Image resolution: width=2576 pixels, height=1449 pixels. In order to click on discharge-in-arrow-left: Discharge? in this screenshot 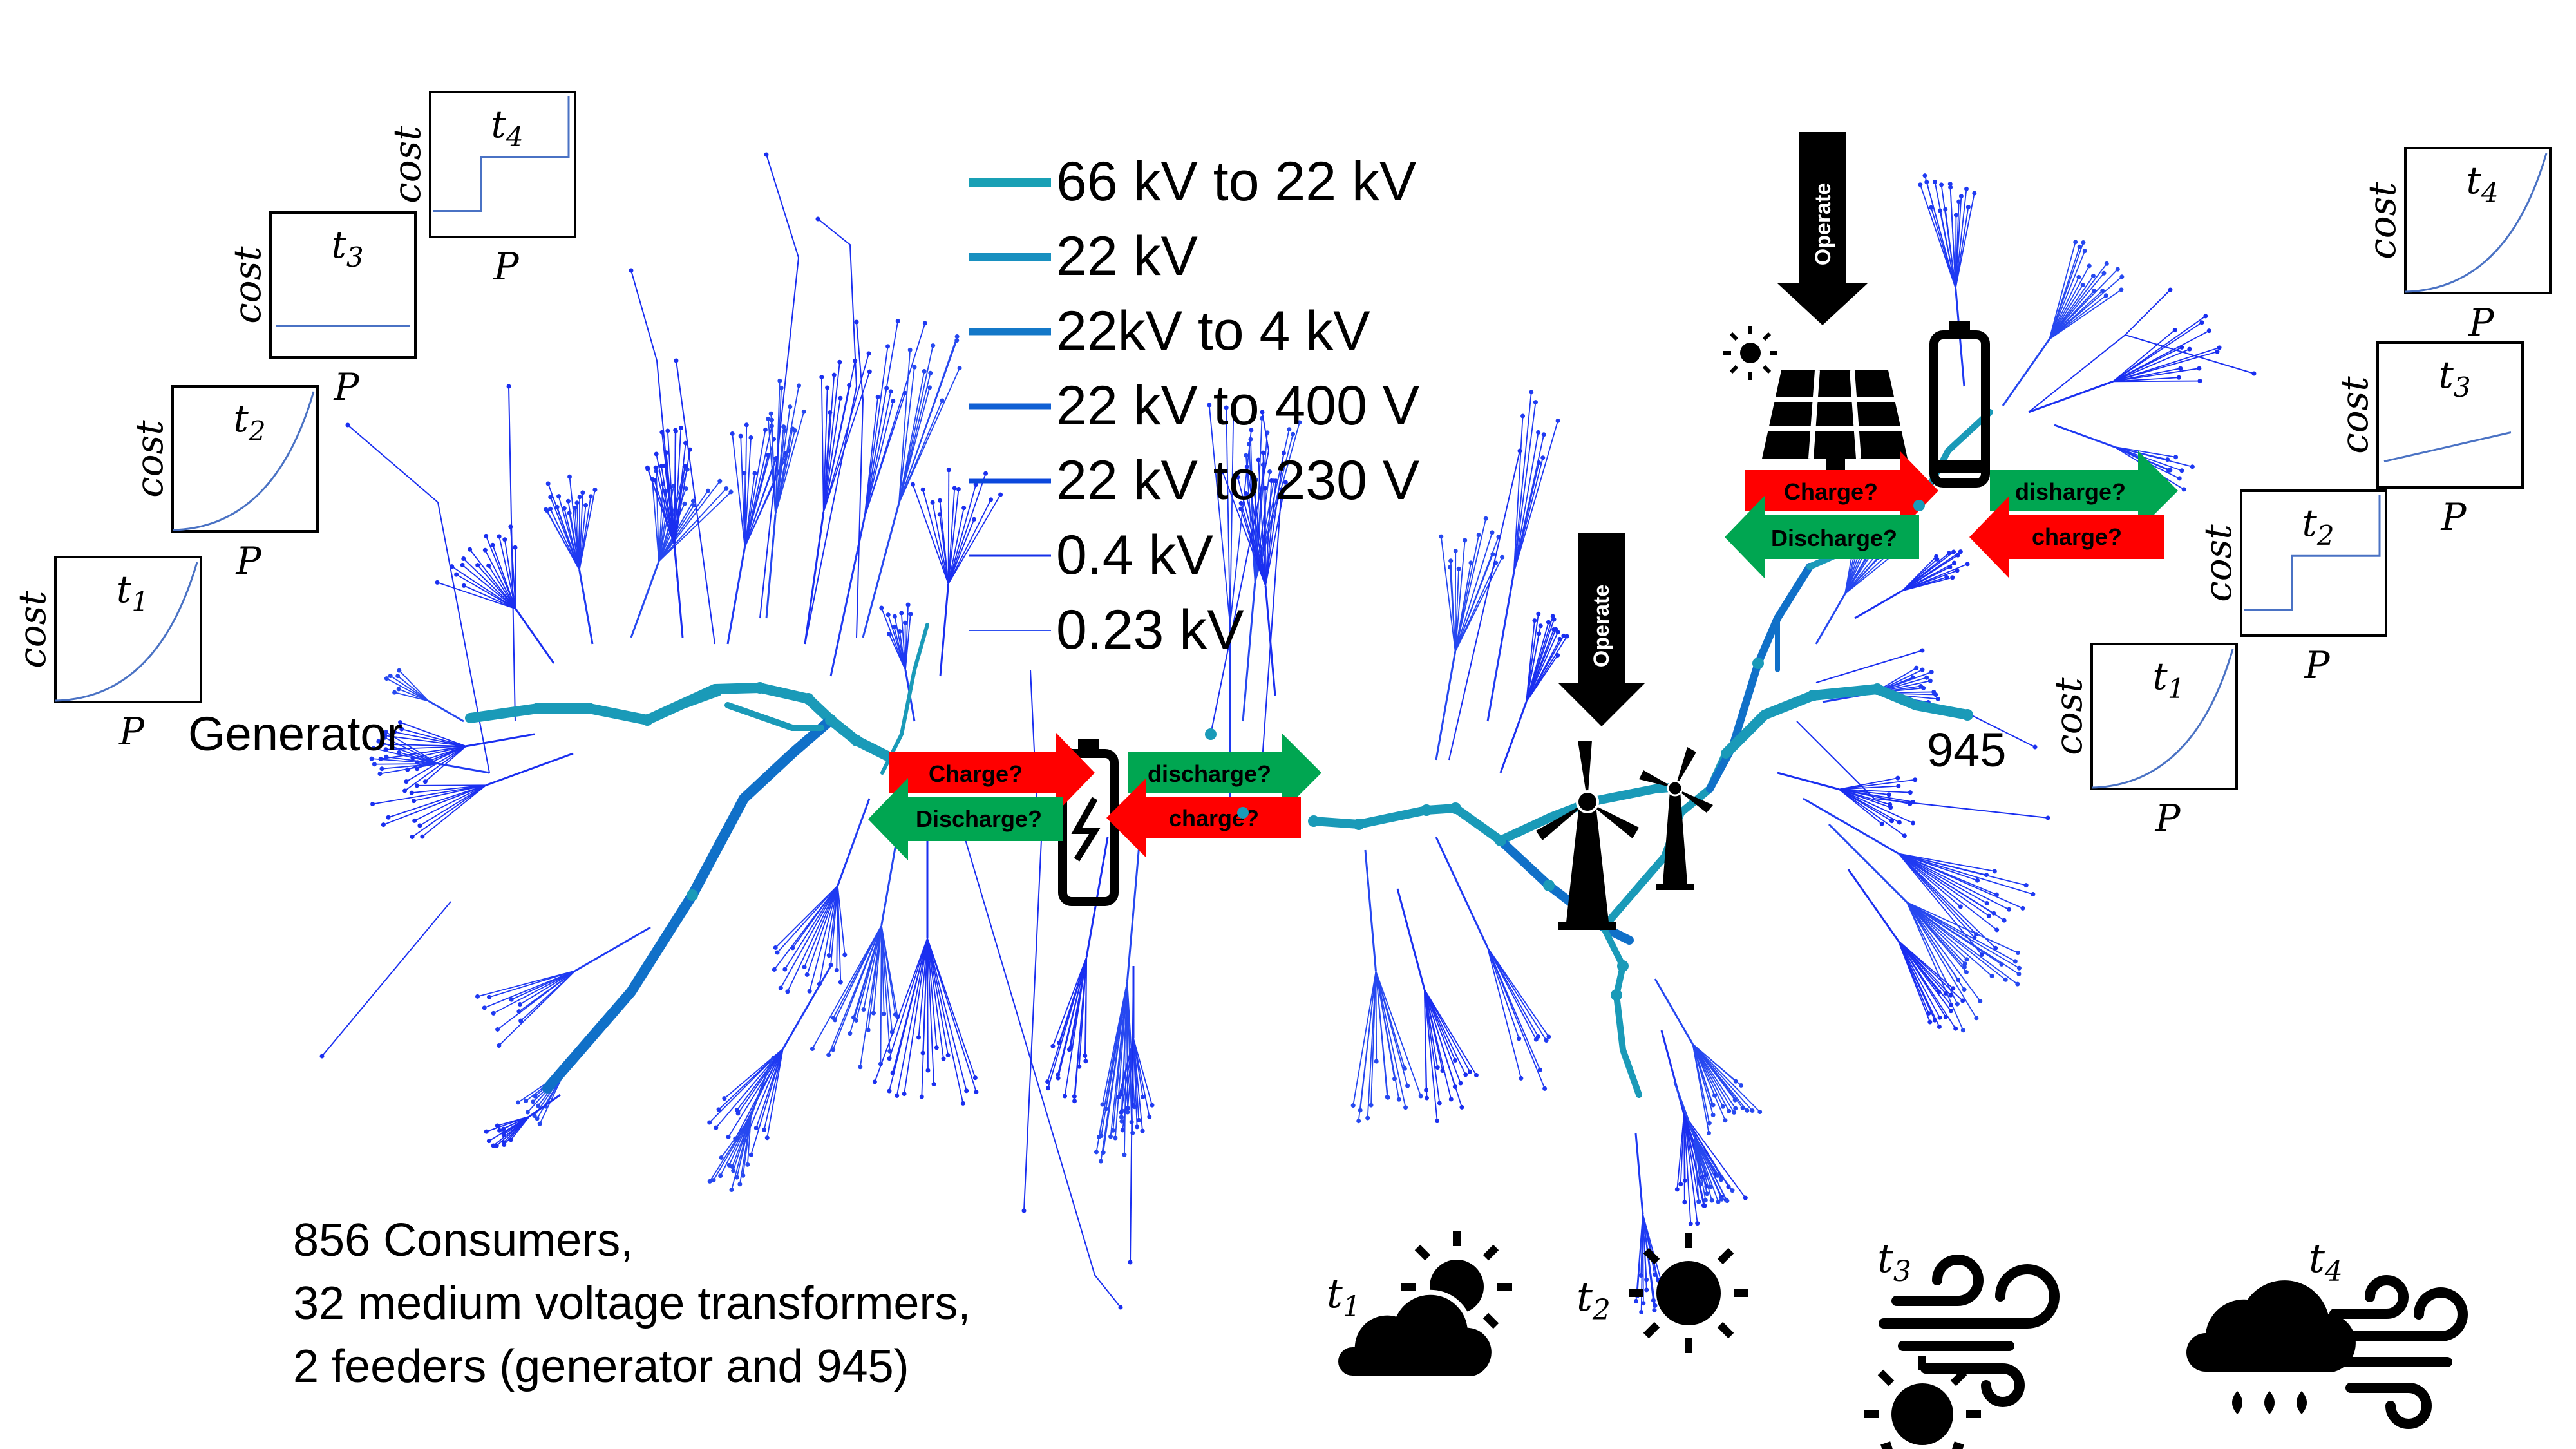, I will do `click(966, 819)`.